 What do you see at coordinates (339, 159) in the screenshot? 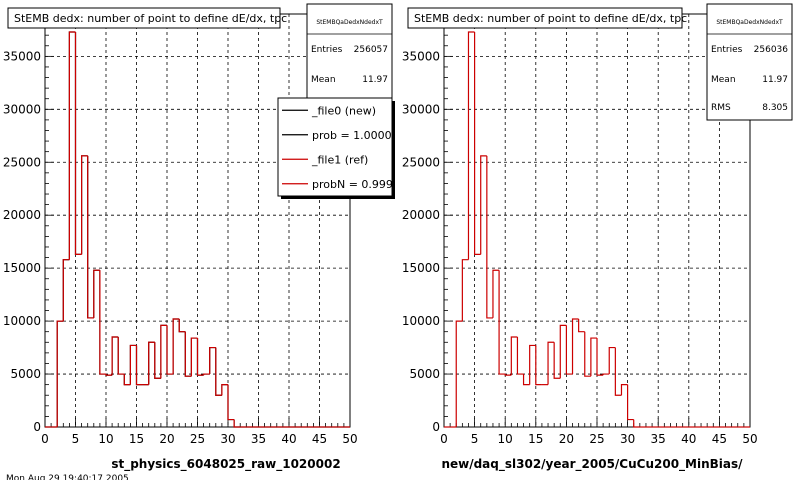
I see `legend-label: _file1 (ref)` at bounding box center [339, 159].